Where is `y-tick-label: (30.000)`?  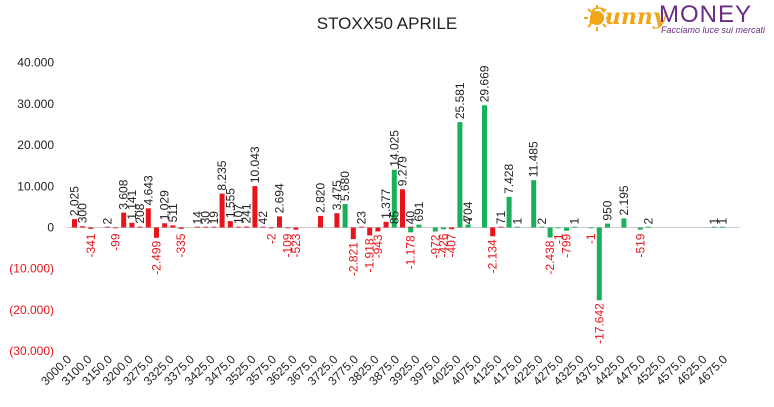 y-tick-label: (30.000) is located at coordinates (31, 351).